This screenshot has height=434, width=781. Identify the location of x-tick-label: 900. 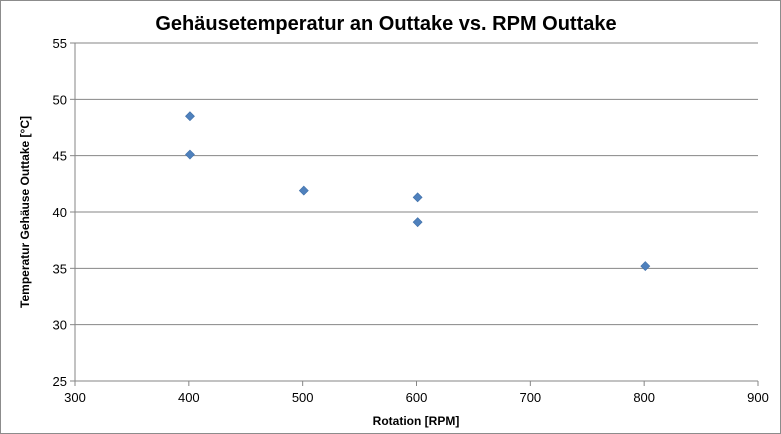
(758, 397).